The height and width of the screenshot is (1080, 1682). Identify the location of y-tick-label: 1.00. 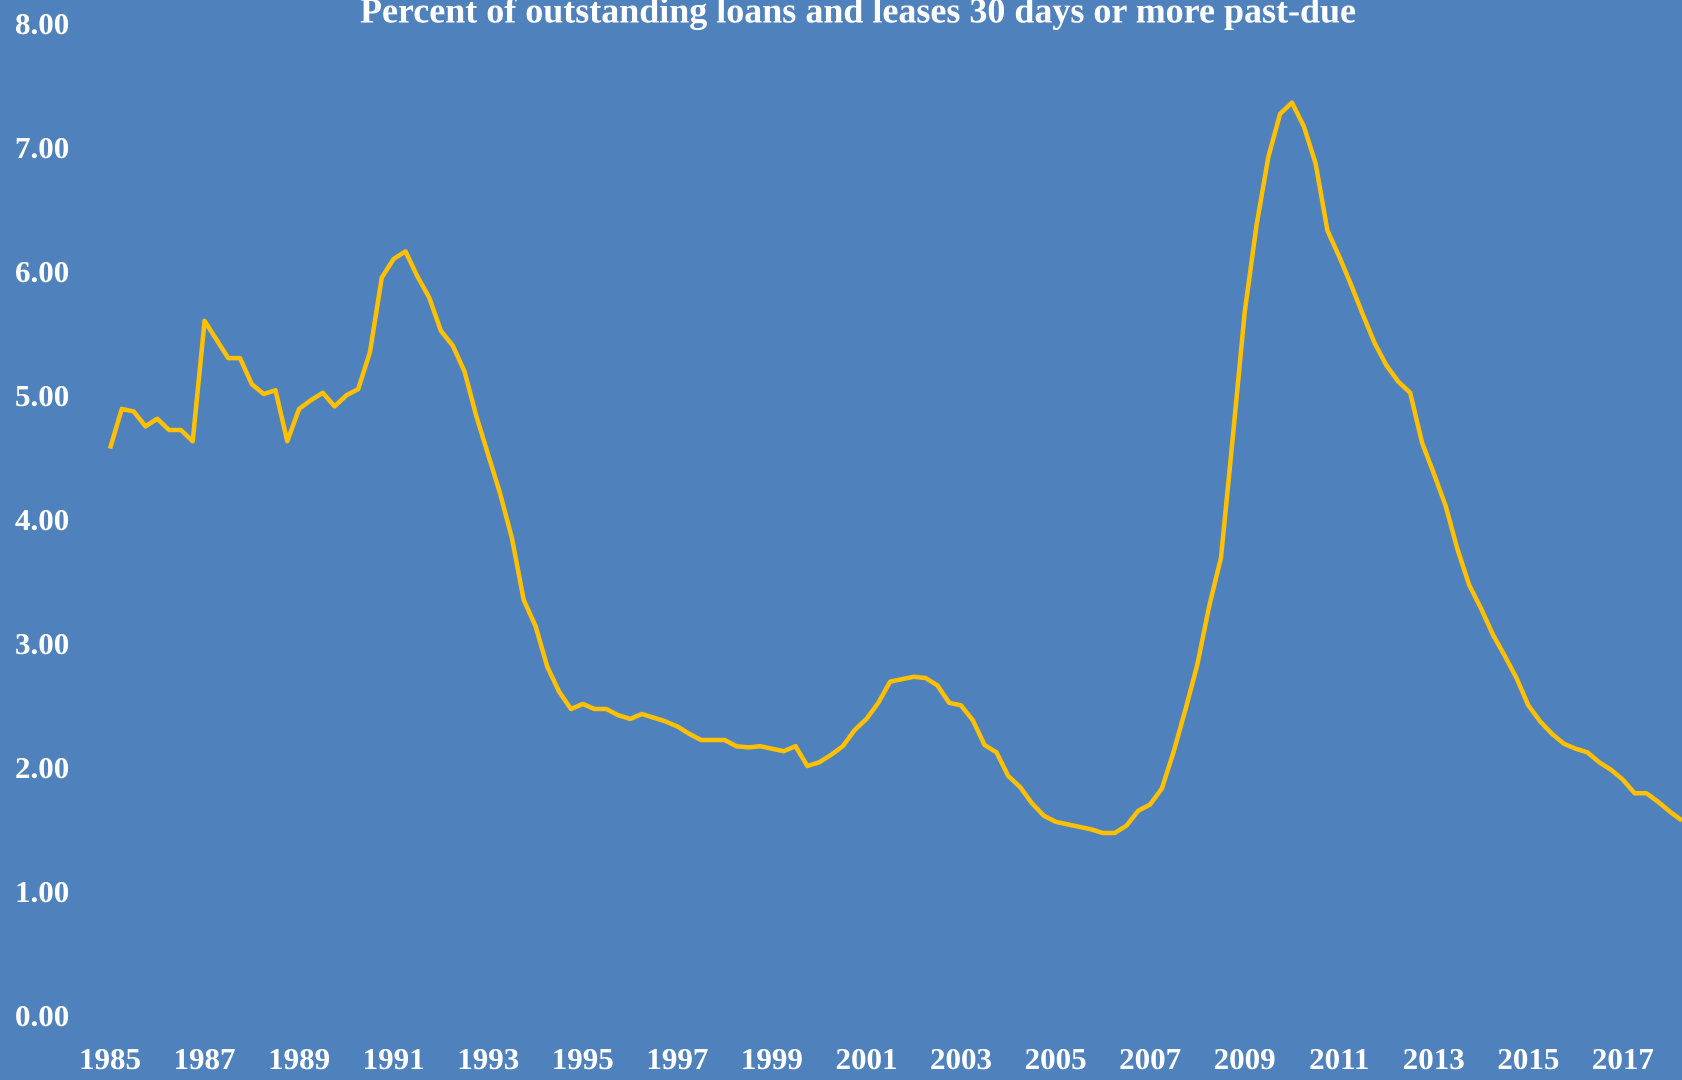
(42, 891).